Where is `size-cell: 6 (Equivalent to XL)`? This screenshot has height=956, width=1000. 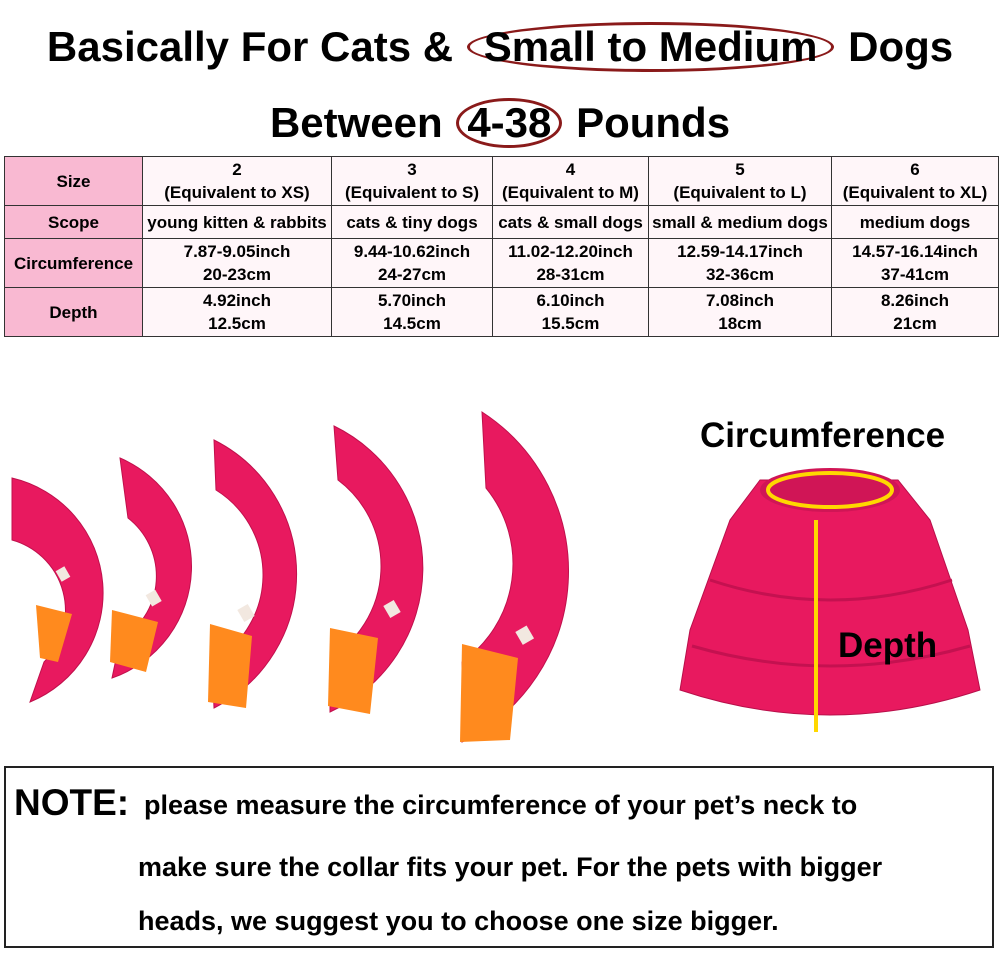
size-cell: 6 (Equivalent to XL) is located at coordinates (915, 181).